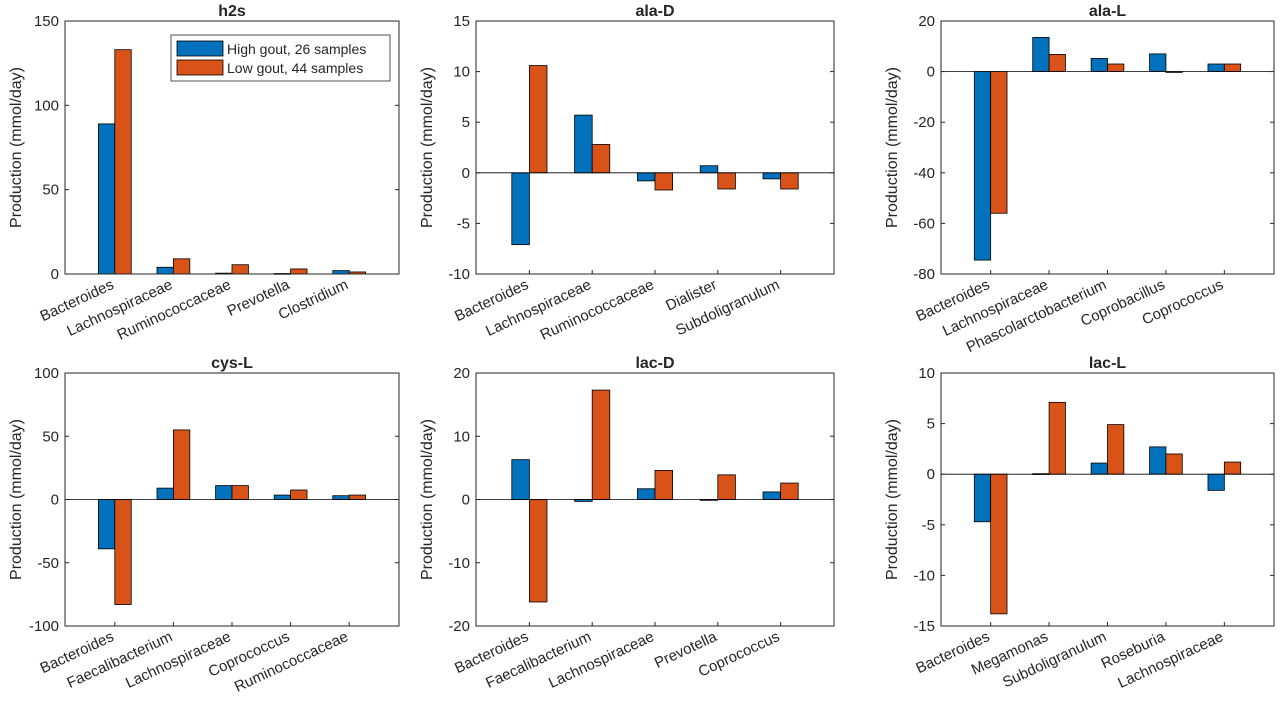 The image size is (1280, 707). Describe the element at coordinates (1158, 62) in the screenshot. I see `bar-coprobacillus-high` at that location.